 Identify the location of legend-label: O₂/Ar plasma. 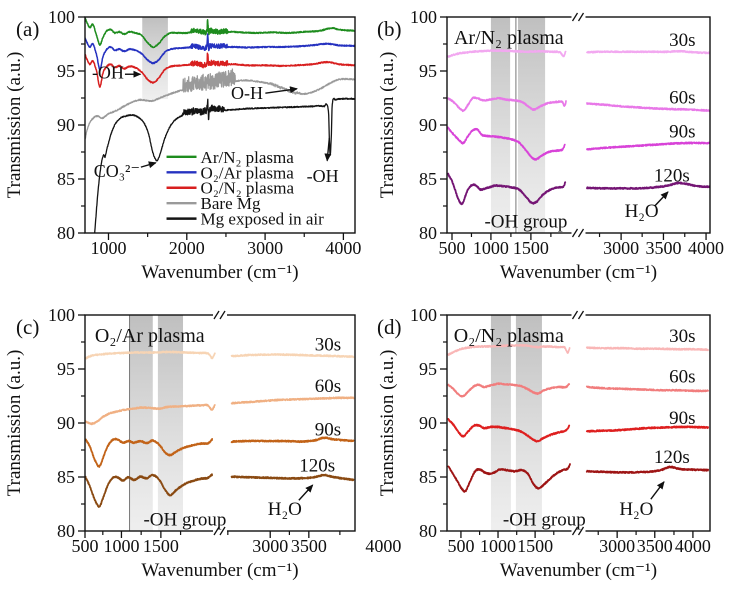
(248, 172).